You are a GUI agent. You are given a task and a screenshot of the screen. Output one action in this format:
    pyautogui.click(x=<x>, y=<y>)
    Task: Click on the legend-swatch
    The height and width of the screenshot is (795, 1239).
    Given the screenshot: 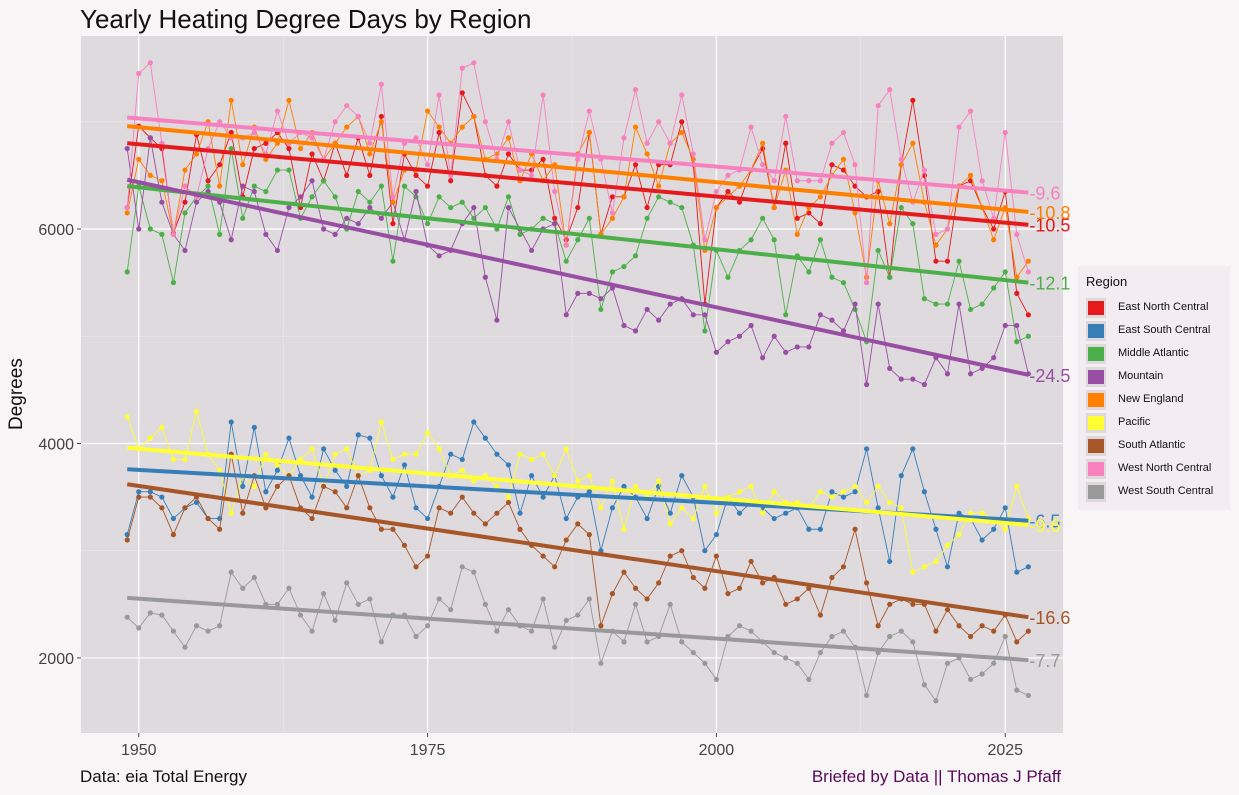 What is the action you would take?
    pyautogui.click(x=1096, y=354)
    